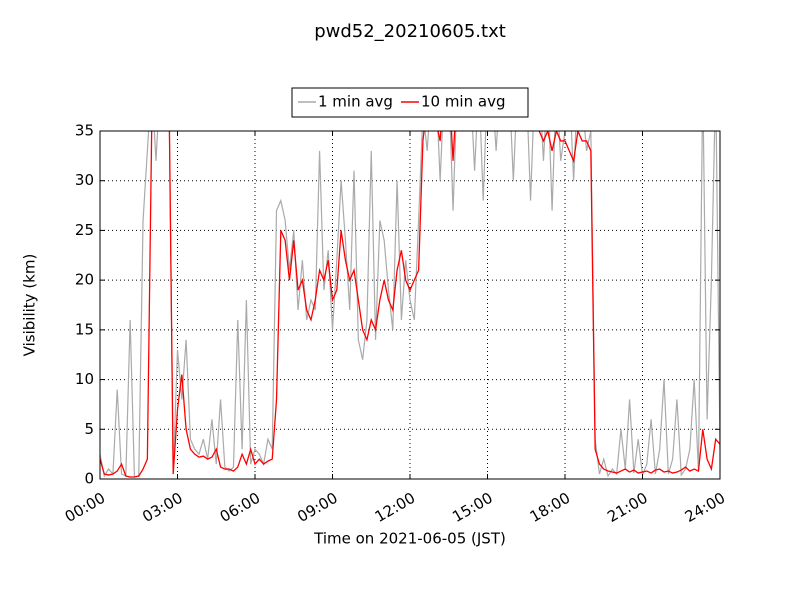  Describe the element at coordinates (89, 429) in the screenshot. I see `y-tick-label: 5` at that location.